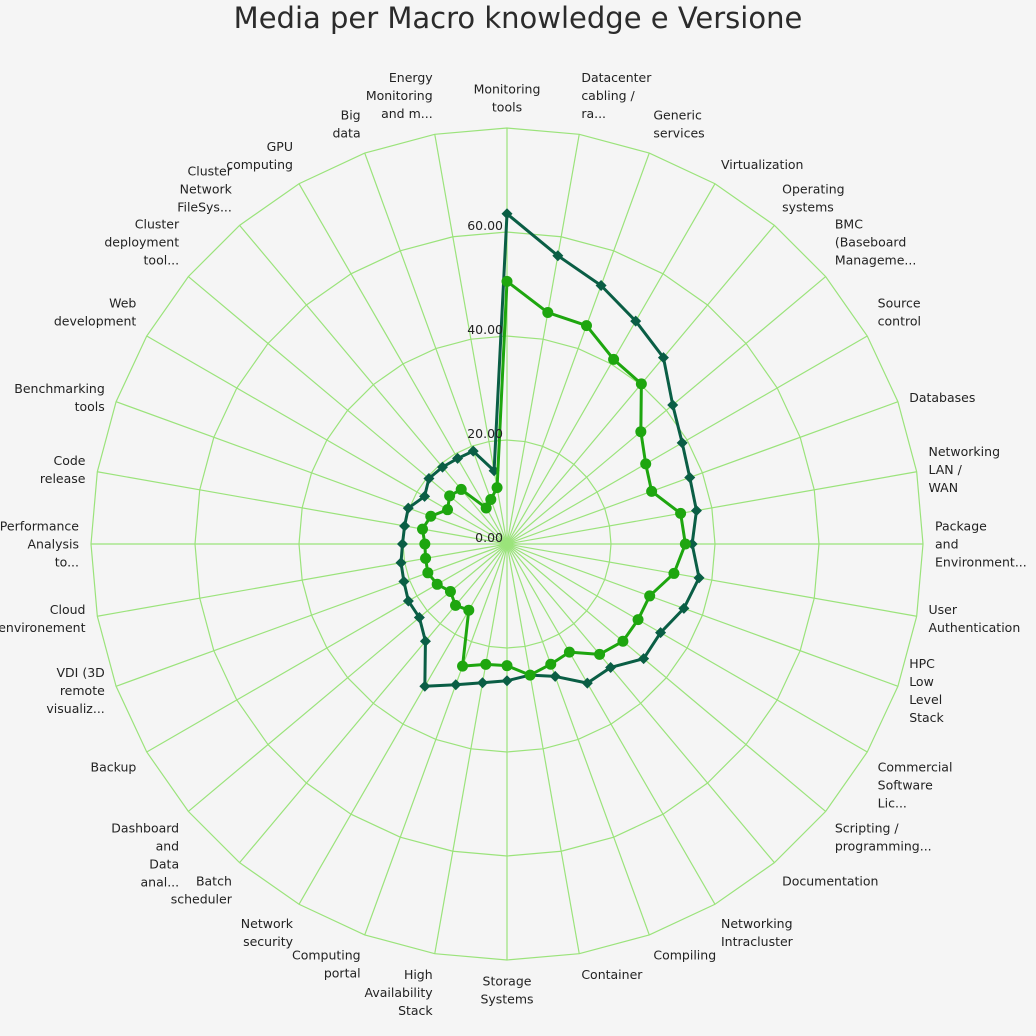 This screenshot has width=1036, height=1036. What do you see at coordinates (612, 974) in the screenshot?
I see `category-label-17-line-0: Container` at bounding box center [612, 974].